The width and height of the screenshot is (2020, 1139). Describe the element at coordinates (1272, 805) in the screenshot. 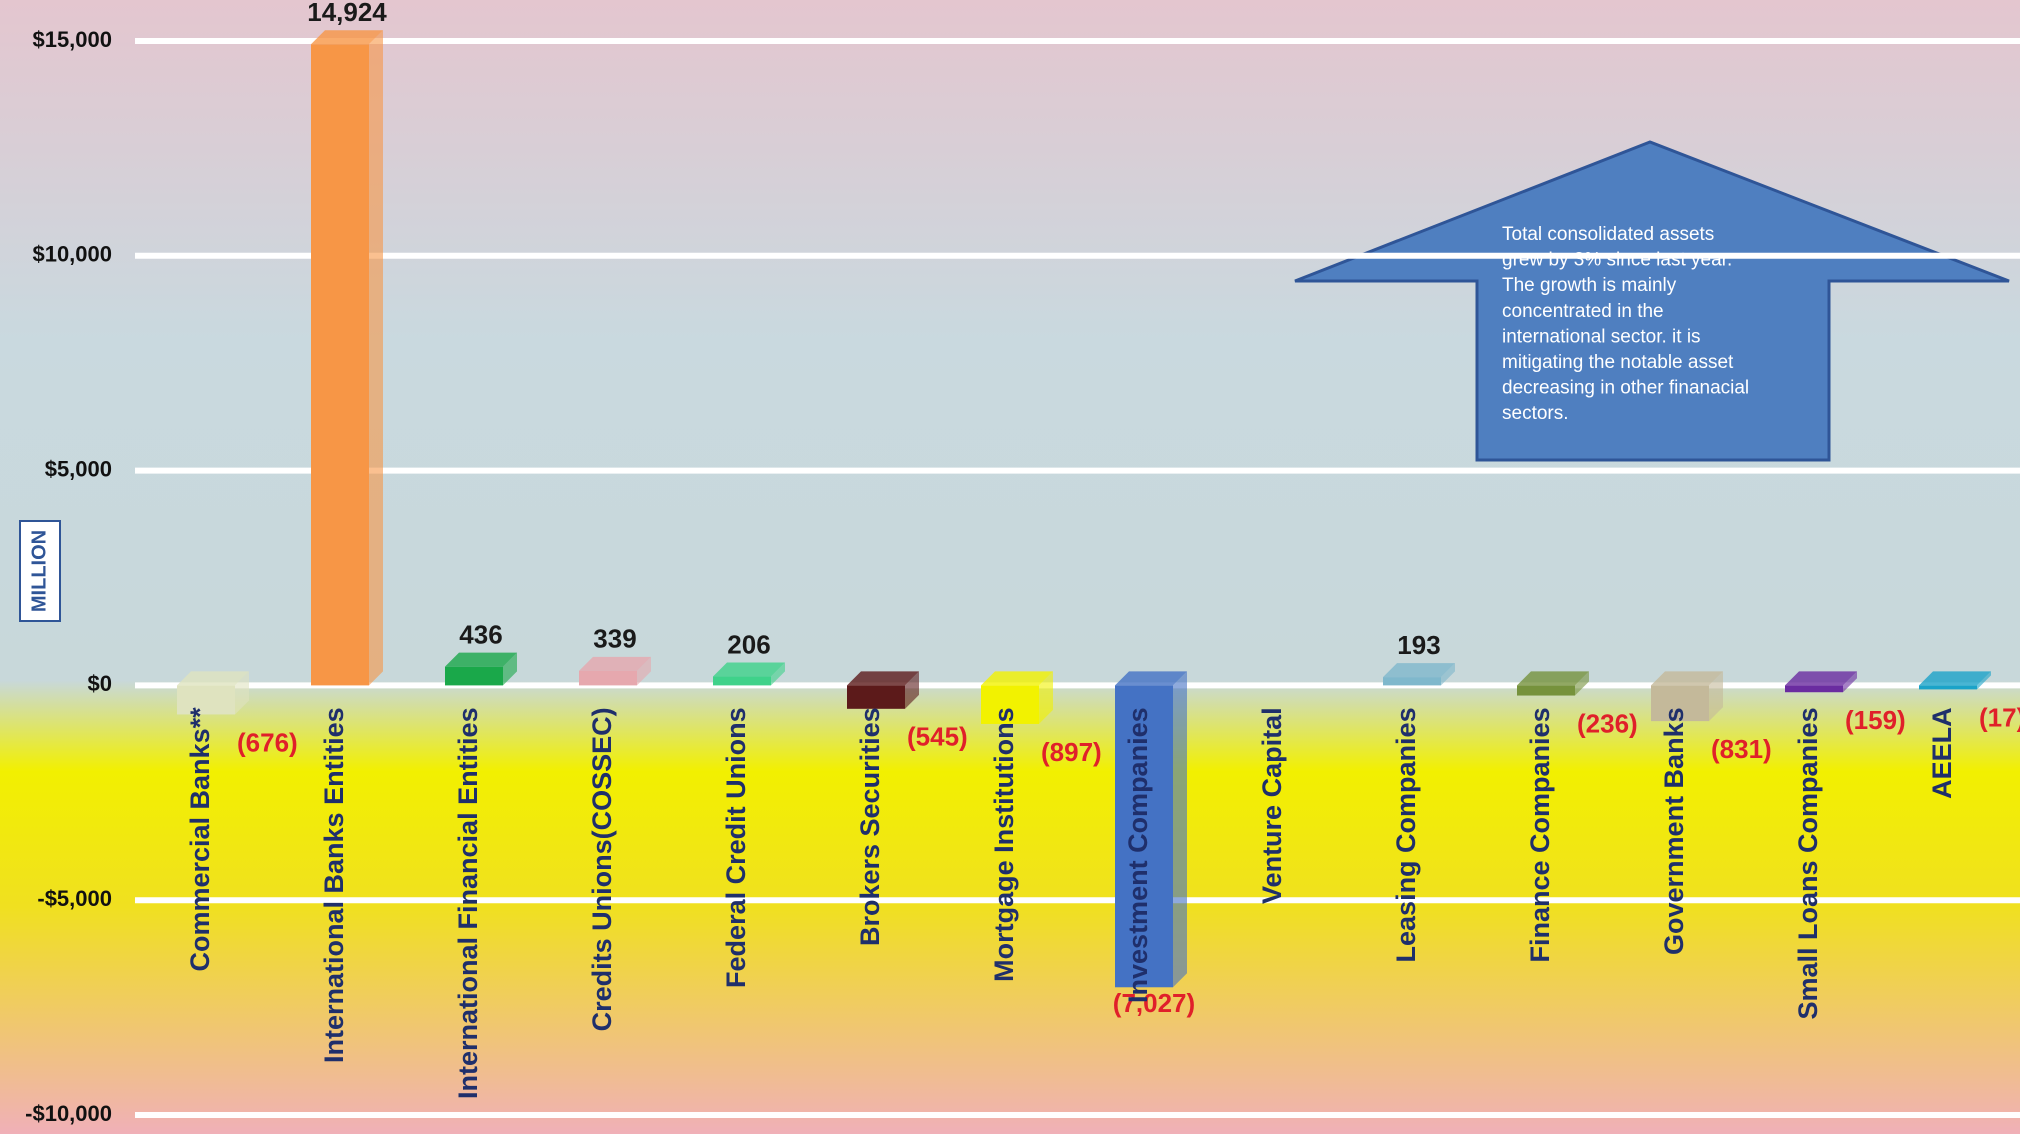

I see `x-tick-label: Venture Capital` at that location.